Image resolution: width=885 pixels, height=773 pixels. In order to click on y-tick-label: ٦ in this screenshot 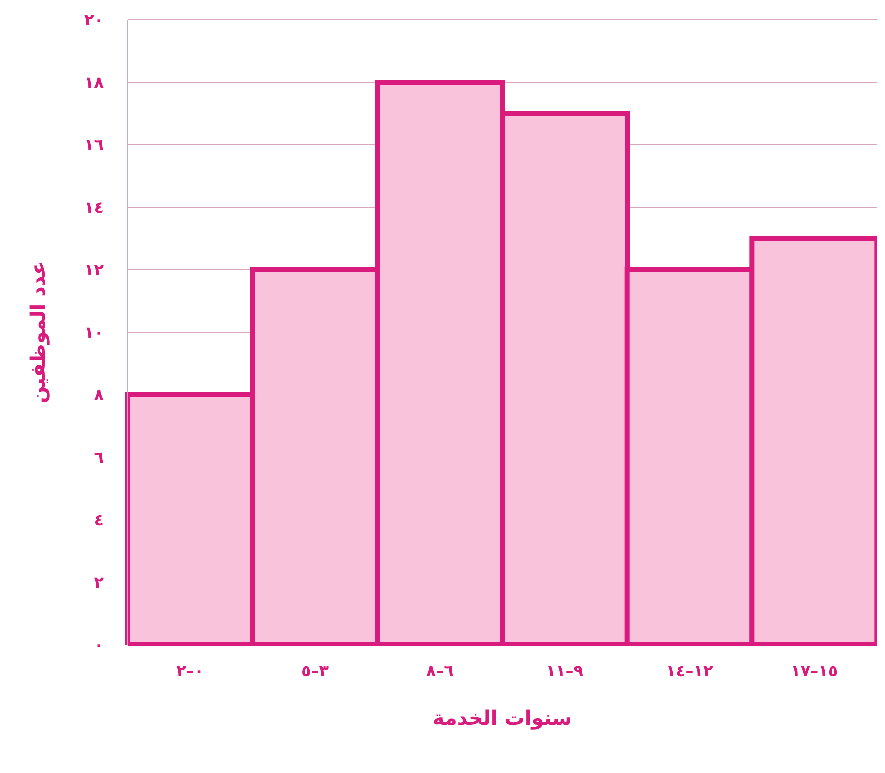, I will do `click(99, 458)`.